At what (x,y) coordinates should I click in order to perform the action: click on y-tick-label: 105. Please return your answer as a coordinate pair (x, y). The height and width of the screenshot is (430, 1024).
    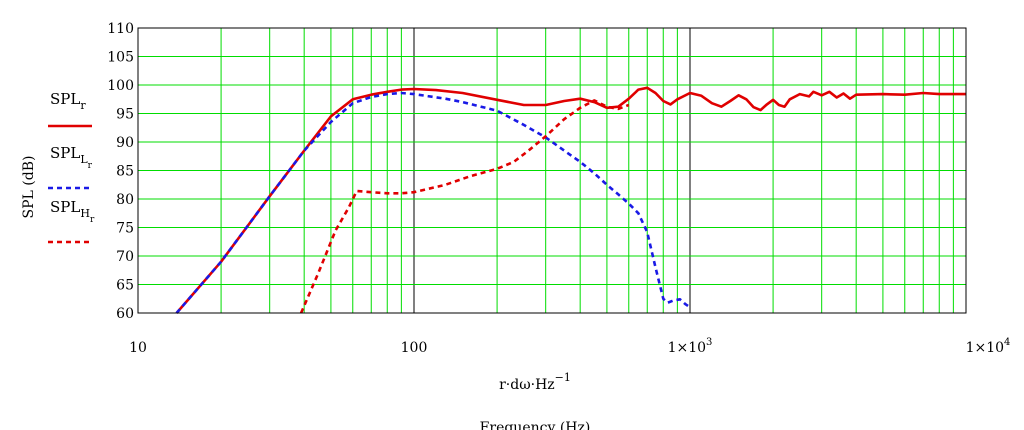
    Looking at the image, I should click on (120, 58).